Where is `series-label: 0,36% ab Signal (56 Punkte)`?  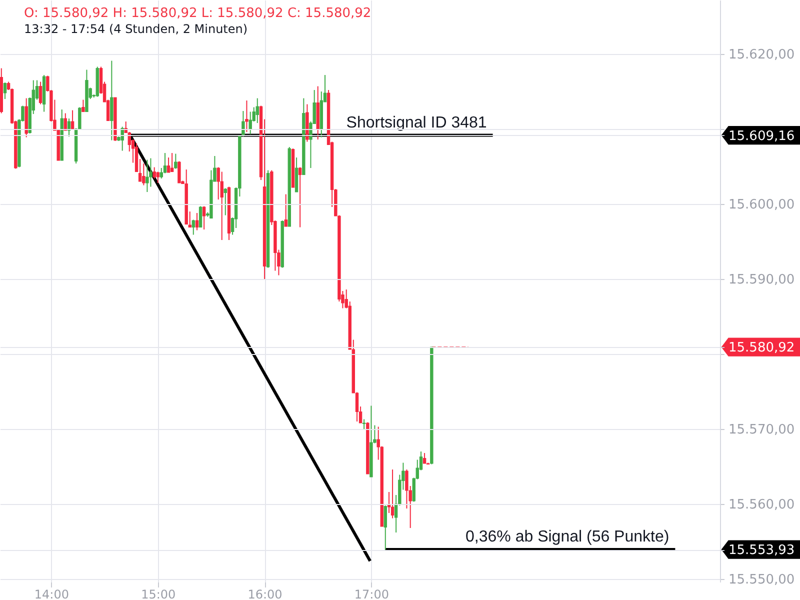 series-label: 0,36% ab Signal (56 Punkte) is located at coordinates (568, 537).